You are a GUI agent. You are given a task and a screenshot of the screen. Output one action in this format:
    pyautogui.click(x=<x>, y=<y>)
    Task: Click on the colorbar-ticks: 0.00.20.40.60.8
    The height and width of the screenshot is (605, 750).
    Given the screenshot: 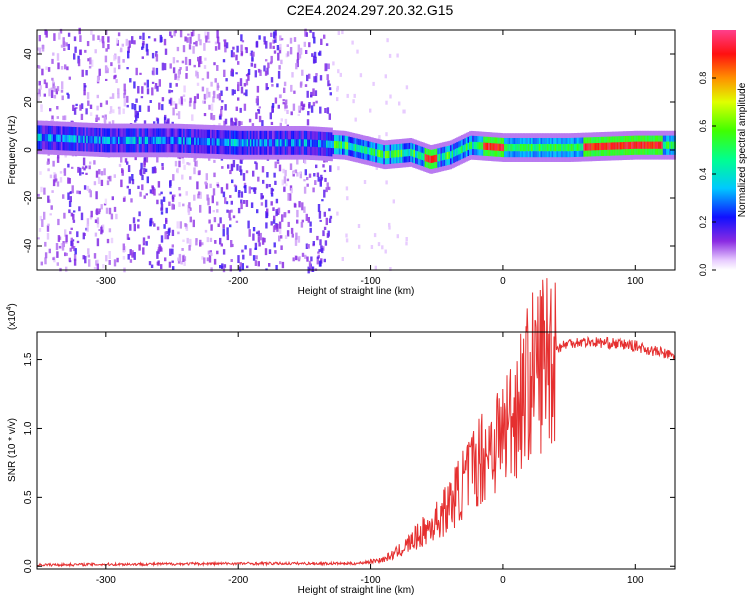 What is the action you would take?
    pyautogui.click(x=707, y=174)
    